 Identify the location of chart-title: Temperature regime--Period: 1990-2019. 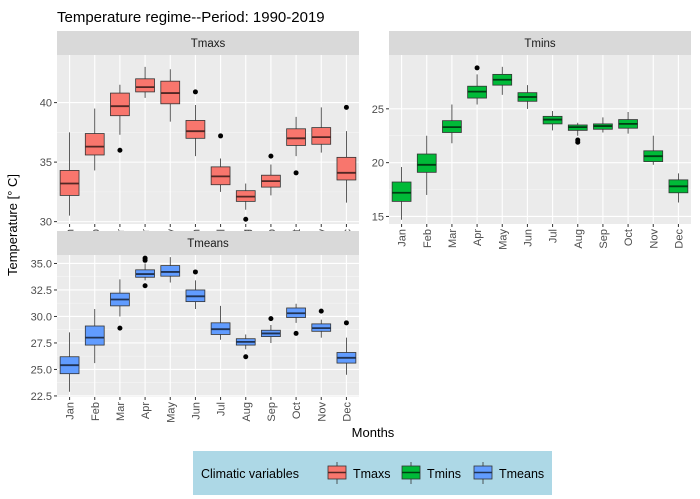
(191, 17).